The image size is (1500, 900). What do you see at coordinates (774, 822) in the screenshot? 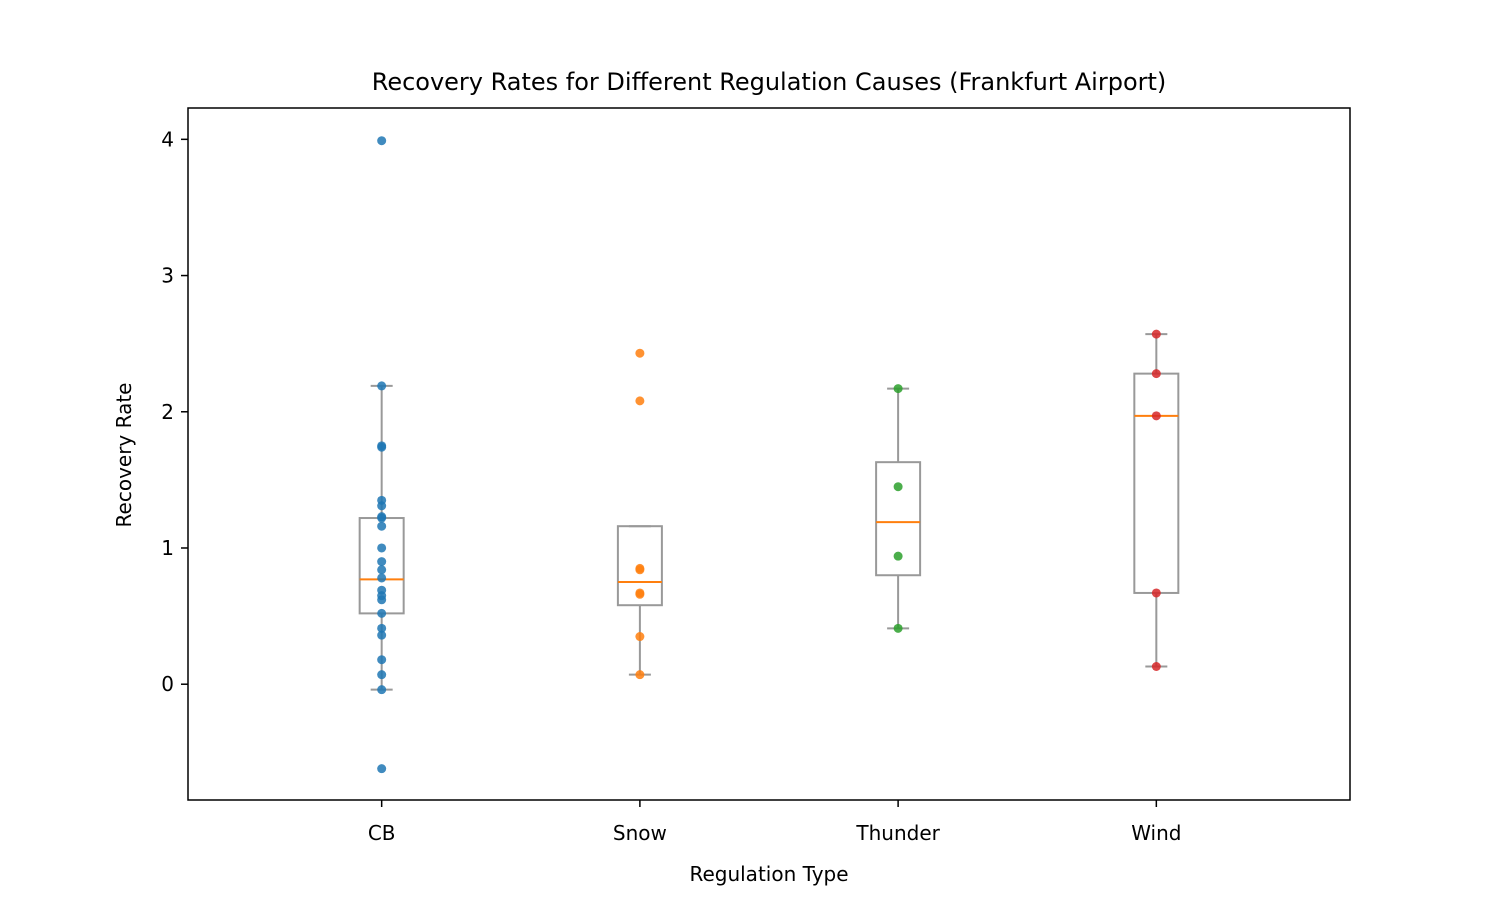
I see `x-axis: CB Snow Thunder Wind` at bounding box center [774, 822].